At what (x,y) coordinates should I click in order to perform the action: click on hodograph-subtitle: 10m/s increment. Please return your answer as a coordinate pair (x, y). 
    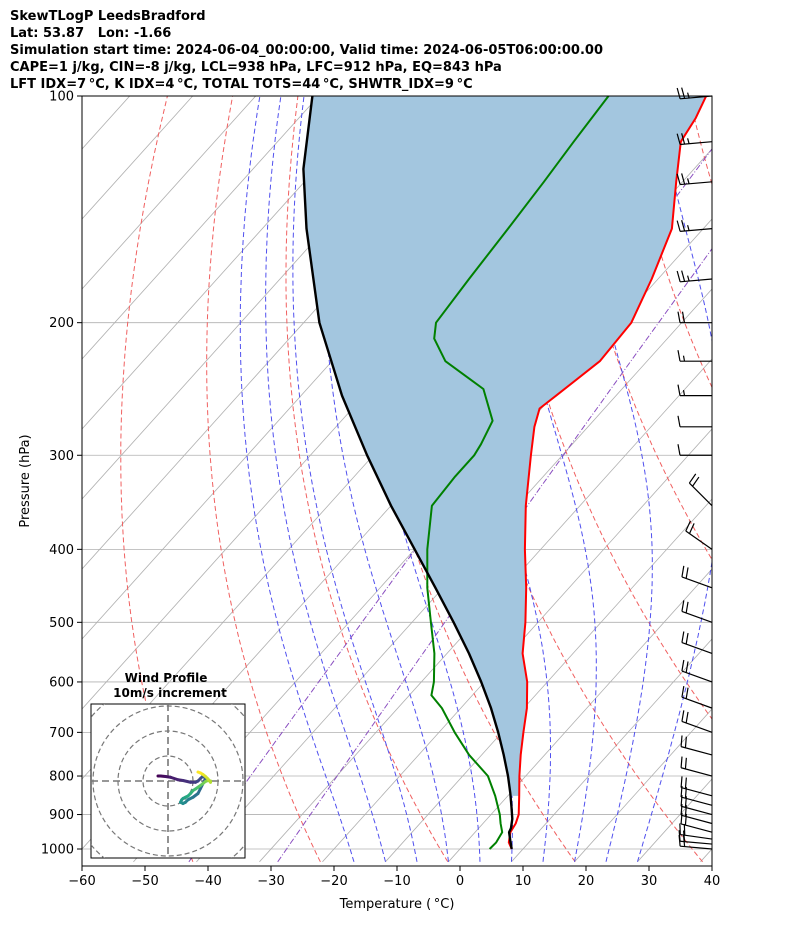
    Looking at the image, I should click on (170, 693).